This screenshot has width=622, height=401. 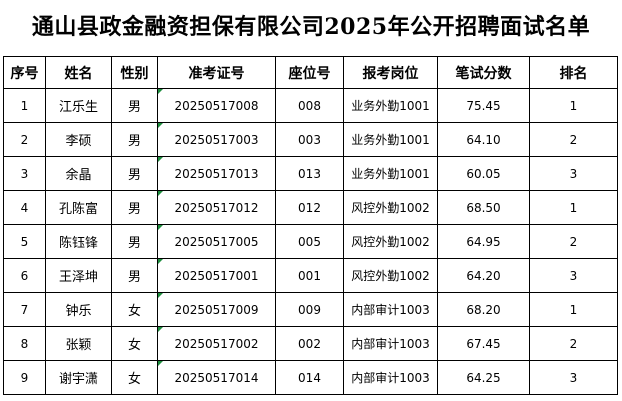 What do you see at coordinates (24, 377) in the screenshot?
I see `cell-seq: 9` at bounding box center [24, 377].